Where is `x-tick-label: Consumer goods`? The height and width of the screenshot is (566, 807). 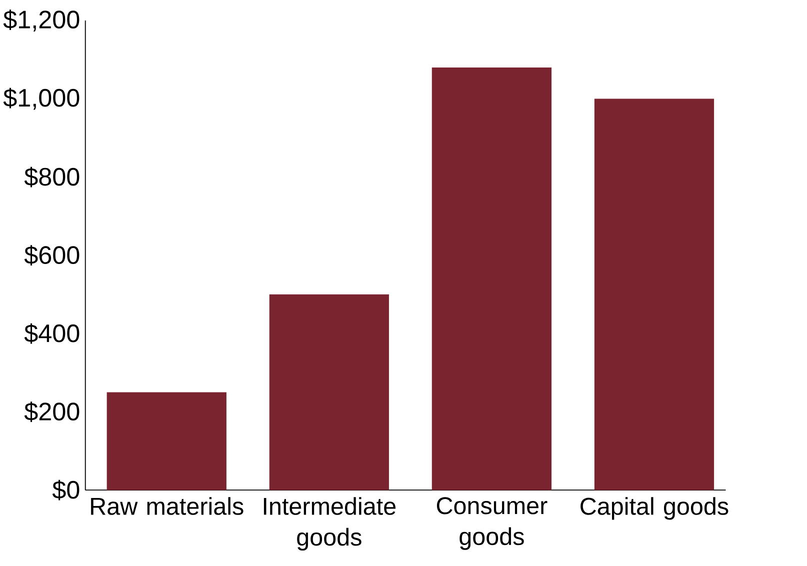
x-tick-label: Consumer goods is located at coordinates (492, 523).